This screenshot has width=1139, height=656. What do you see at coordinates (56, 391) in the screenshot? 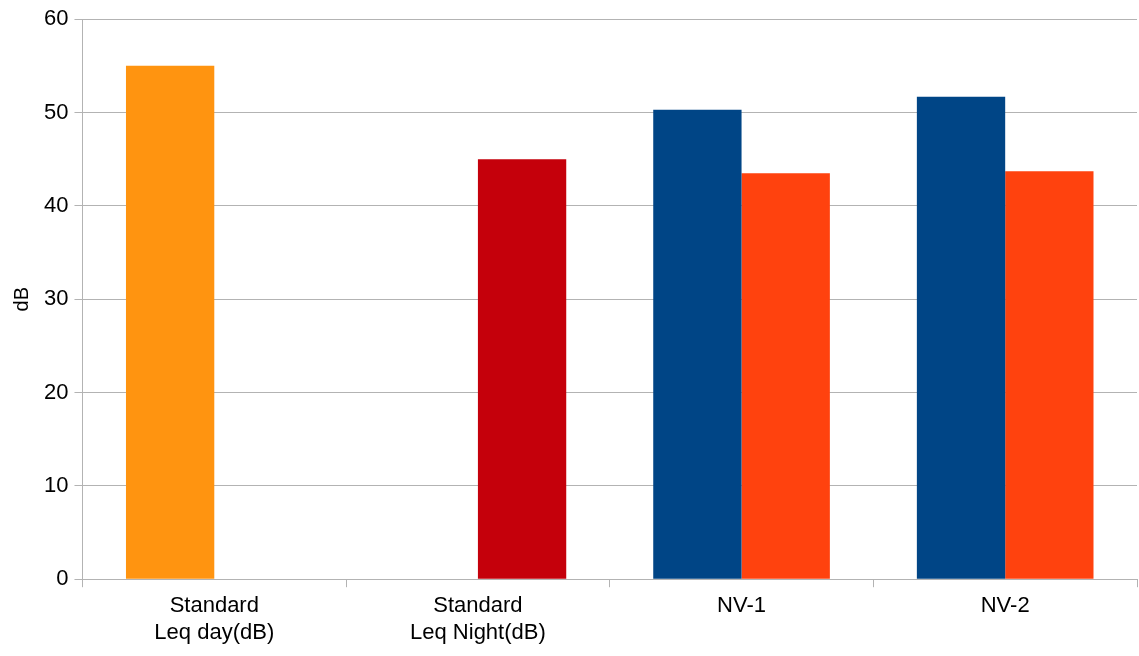
I see `y-tick-label: 20` at bounding box center [56, 391].